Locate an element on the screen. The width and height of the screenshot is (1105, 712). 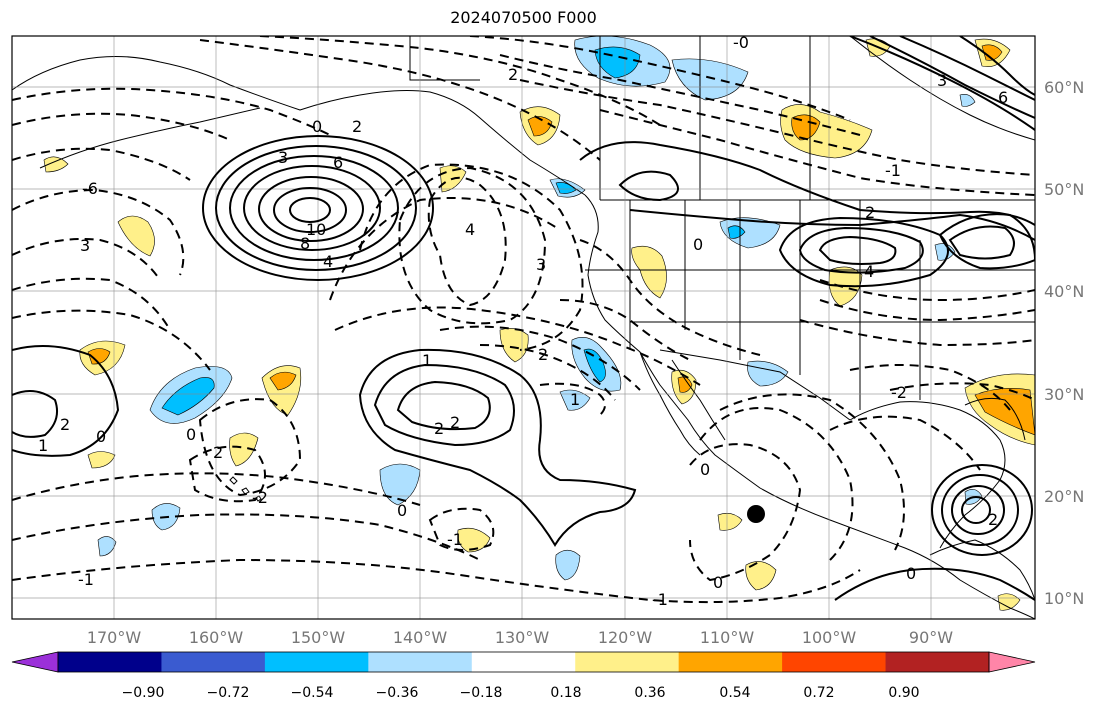
lon-label: 130°W is located at coordinates (522, 637).